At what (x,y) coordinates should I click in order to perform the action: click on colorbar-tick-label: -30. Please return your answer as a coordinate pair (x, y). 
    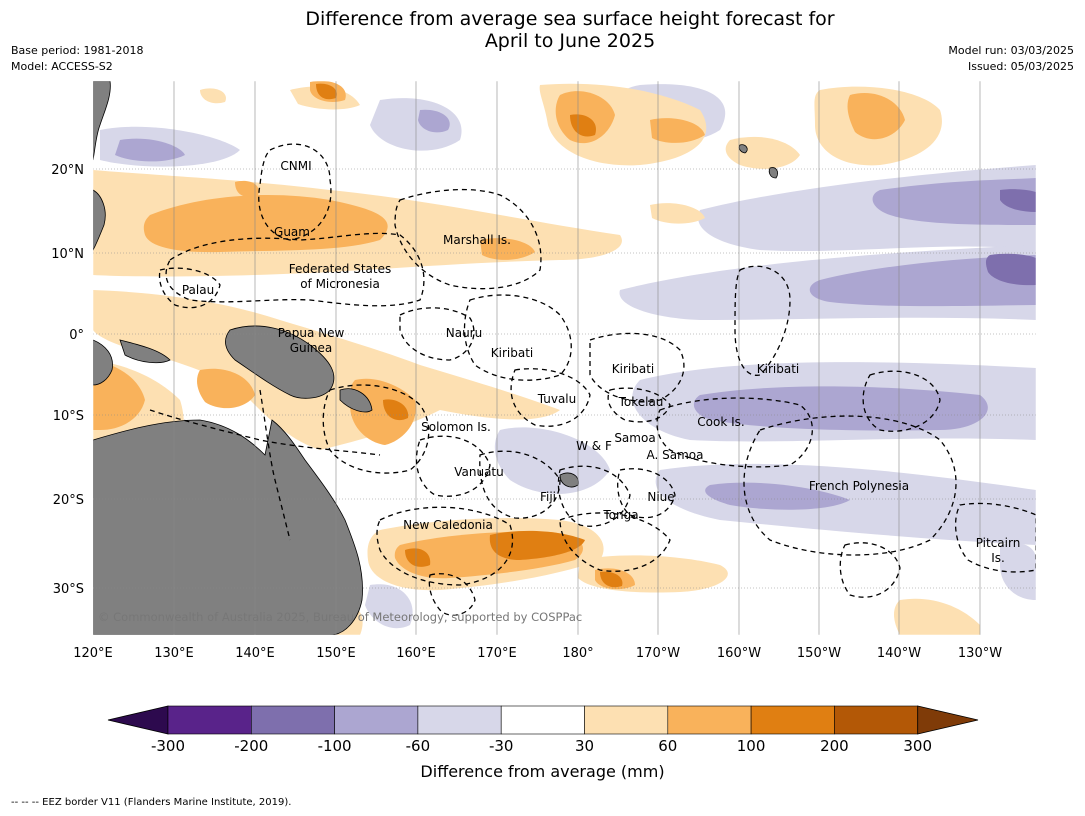
    Looking at the image, I should click on (501, 746).